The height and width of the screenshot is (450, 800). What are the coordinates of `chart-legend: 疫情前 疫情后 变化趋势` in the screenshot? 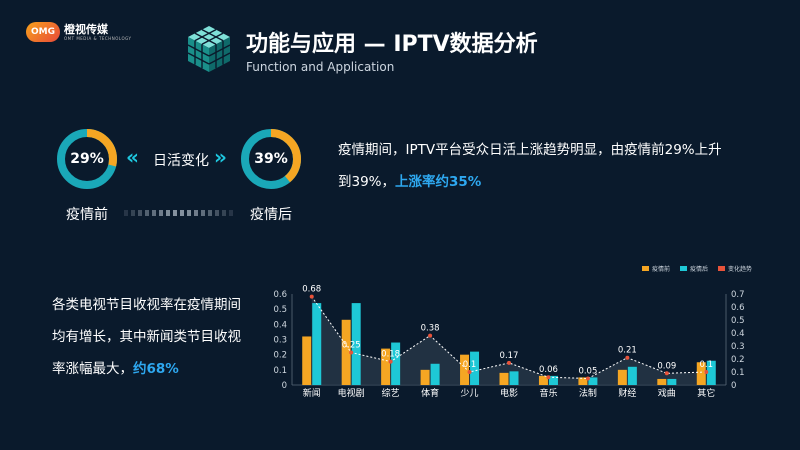 It's located at (692, 268).